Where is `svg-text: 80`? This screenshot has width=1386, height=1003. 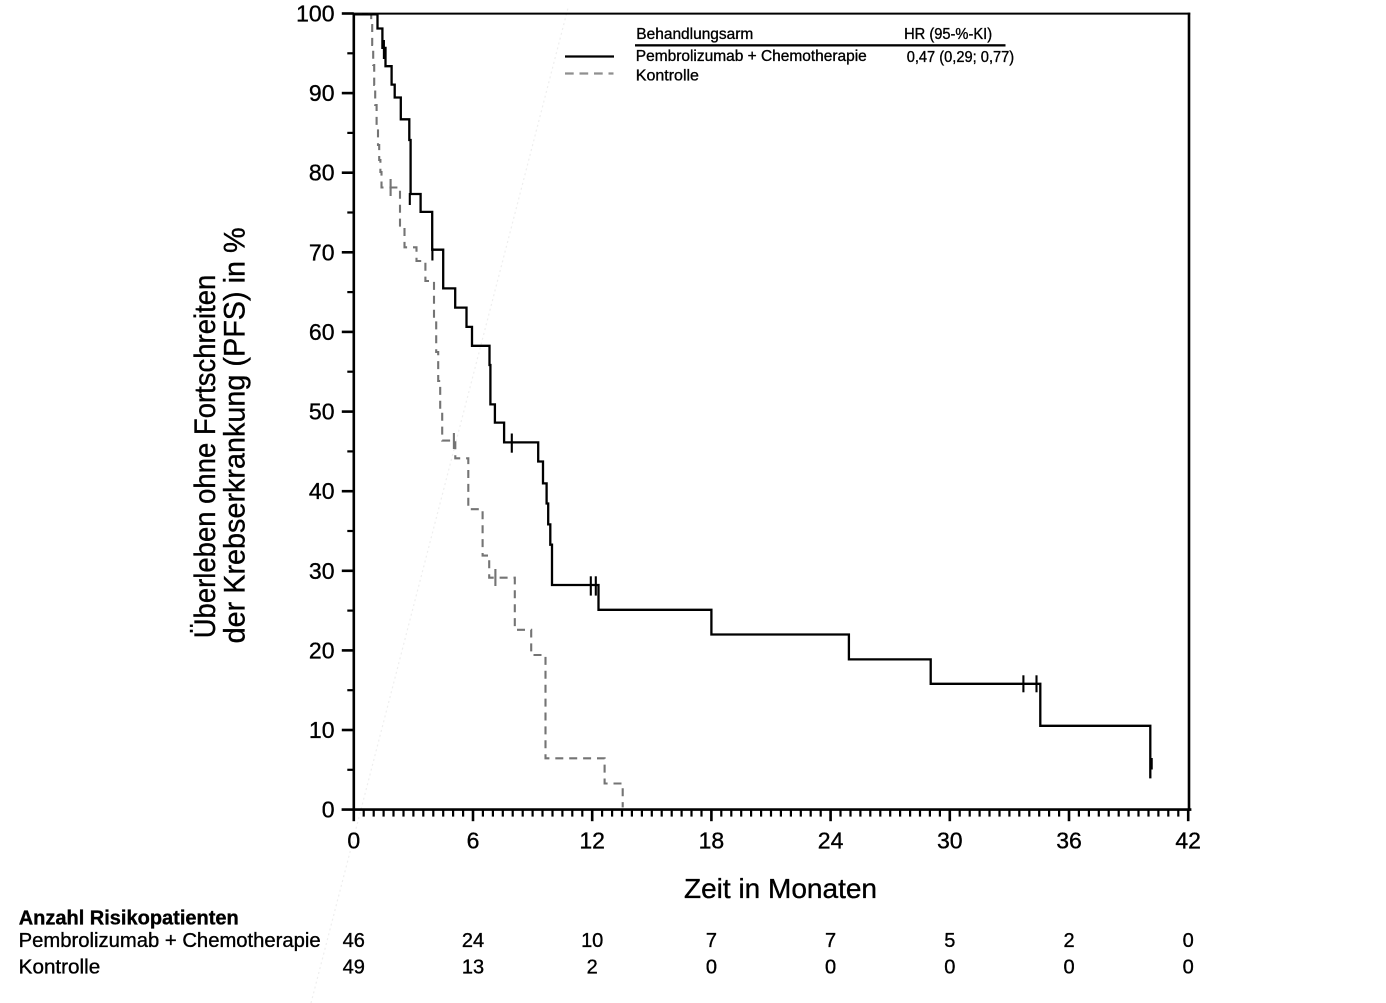
svg-text: 80 is located at coordinates (322, 173).